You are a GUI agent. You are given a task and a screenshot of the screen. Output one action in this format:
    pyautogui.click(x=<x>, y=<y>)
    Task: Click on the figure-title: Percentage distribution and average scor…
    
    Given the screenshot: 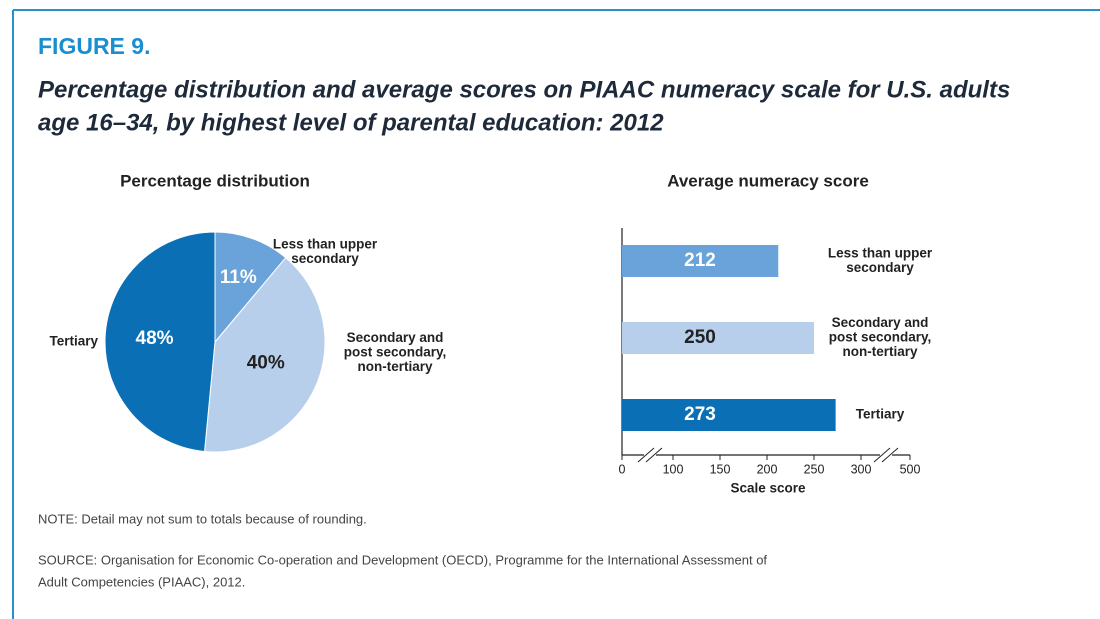 What is the action you would take?
    pyautogui.click(x=524, y=89)
    